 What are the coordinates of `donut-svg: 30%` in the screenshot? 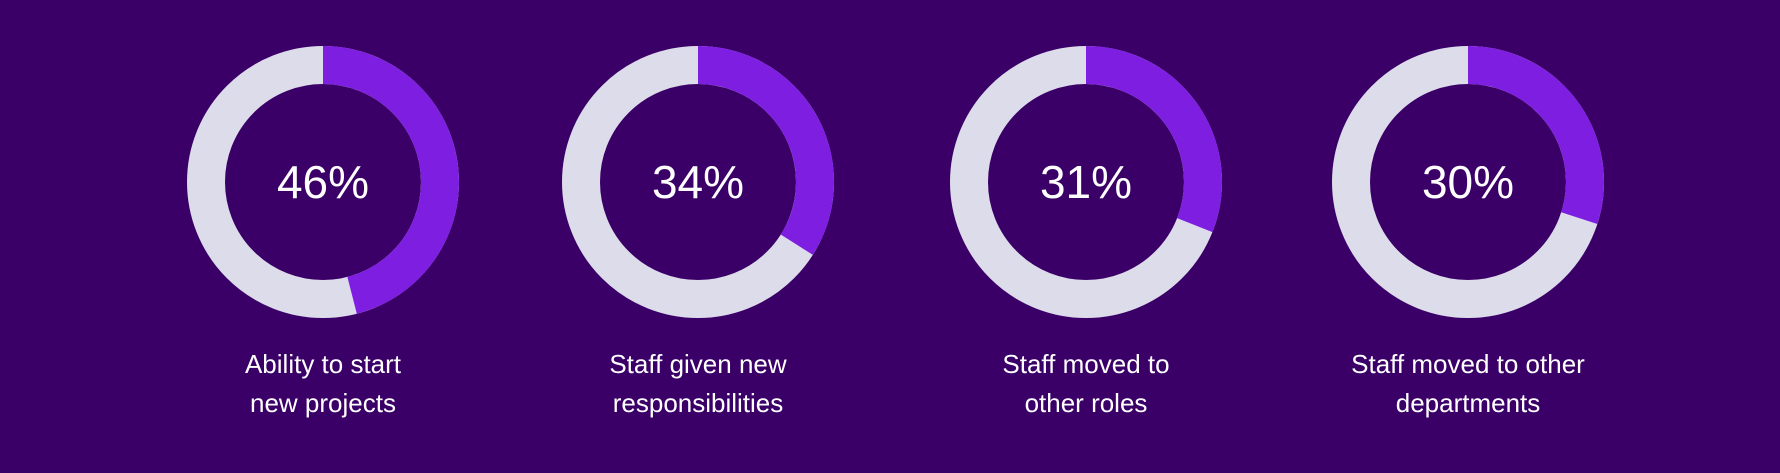 It's located at (1468, 182).